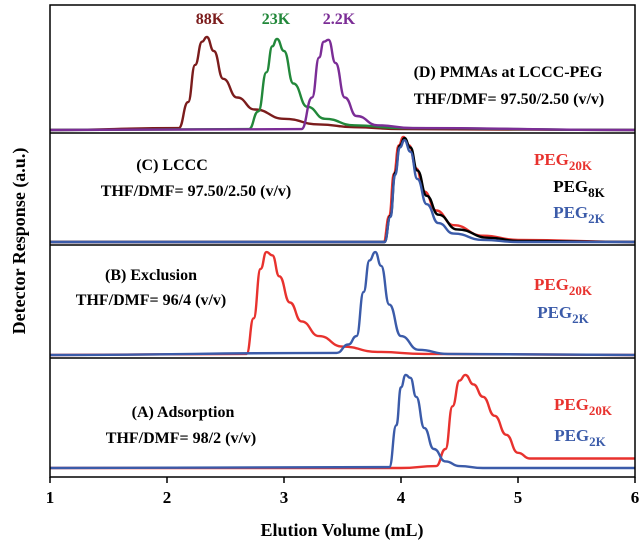  Describe the element at coordinates (598, 441) in the screenshot. I see `legend-a-peg2k-sub: 2K` at that location.